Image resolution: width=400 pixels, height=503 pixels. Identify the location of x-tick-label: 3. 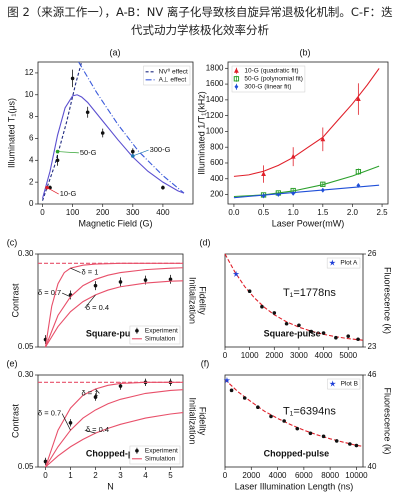
(120, 475).